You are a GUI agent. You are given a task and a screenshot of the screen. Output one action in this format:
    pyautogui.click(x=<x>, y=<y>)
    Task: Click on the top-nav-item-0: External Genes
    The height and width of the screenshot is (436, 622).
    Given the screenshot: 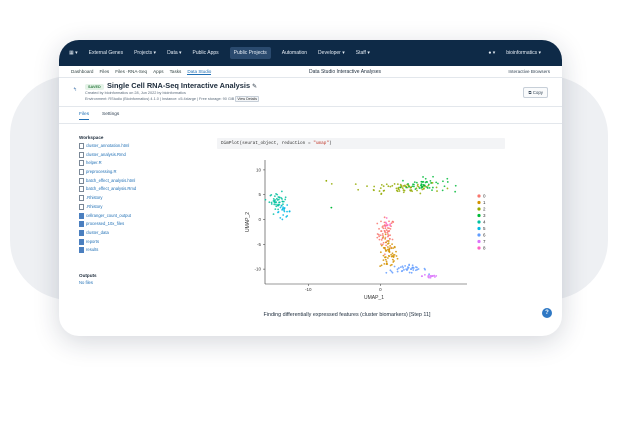 What is the action you would take?
    pyautogui.click(x=106, y=53)
    